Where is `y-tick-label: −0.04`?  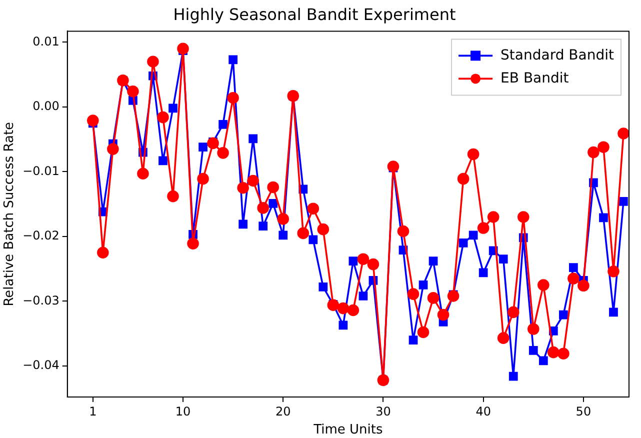 y-tick-label: −0.04 is located at coordinates (41, 365).